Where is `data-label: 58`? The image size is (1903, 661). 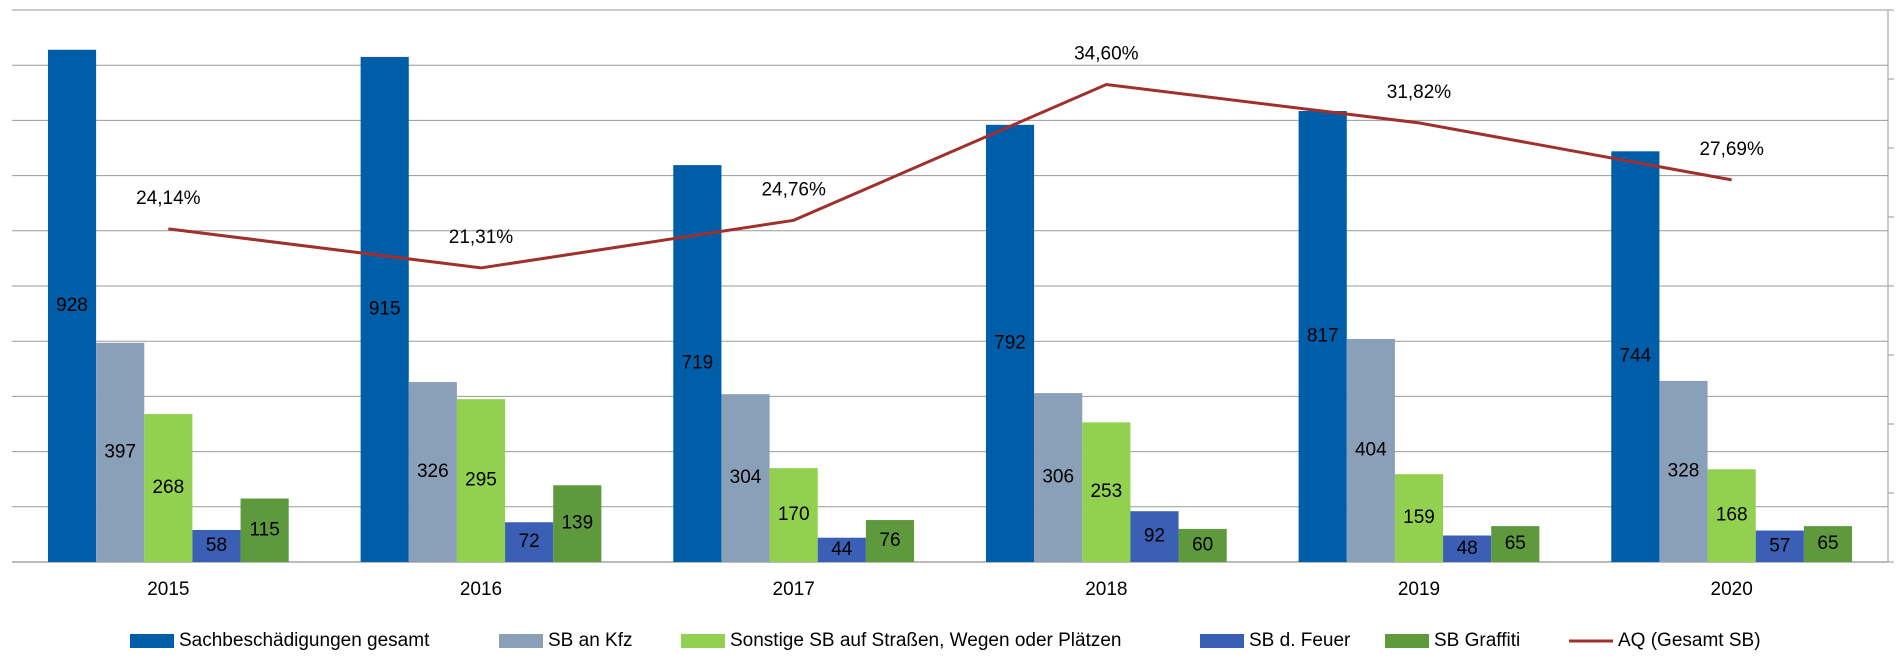
data-label: 58 is located at coordinates (216, 545).